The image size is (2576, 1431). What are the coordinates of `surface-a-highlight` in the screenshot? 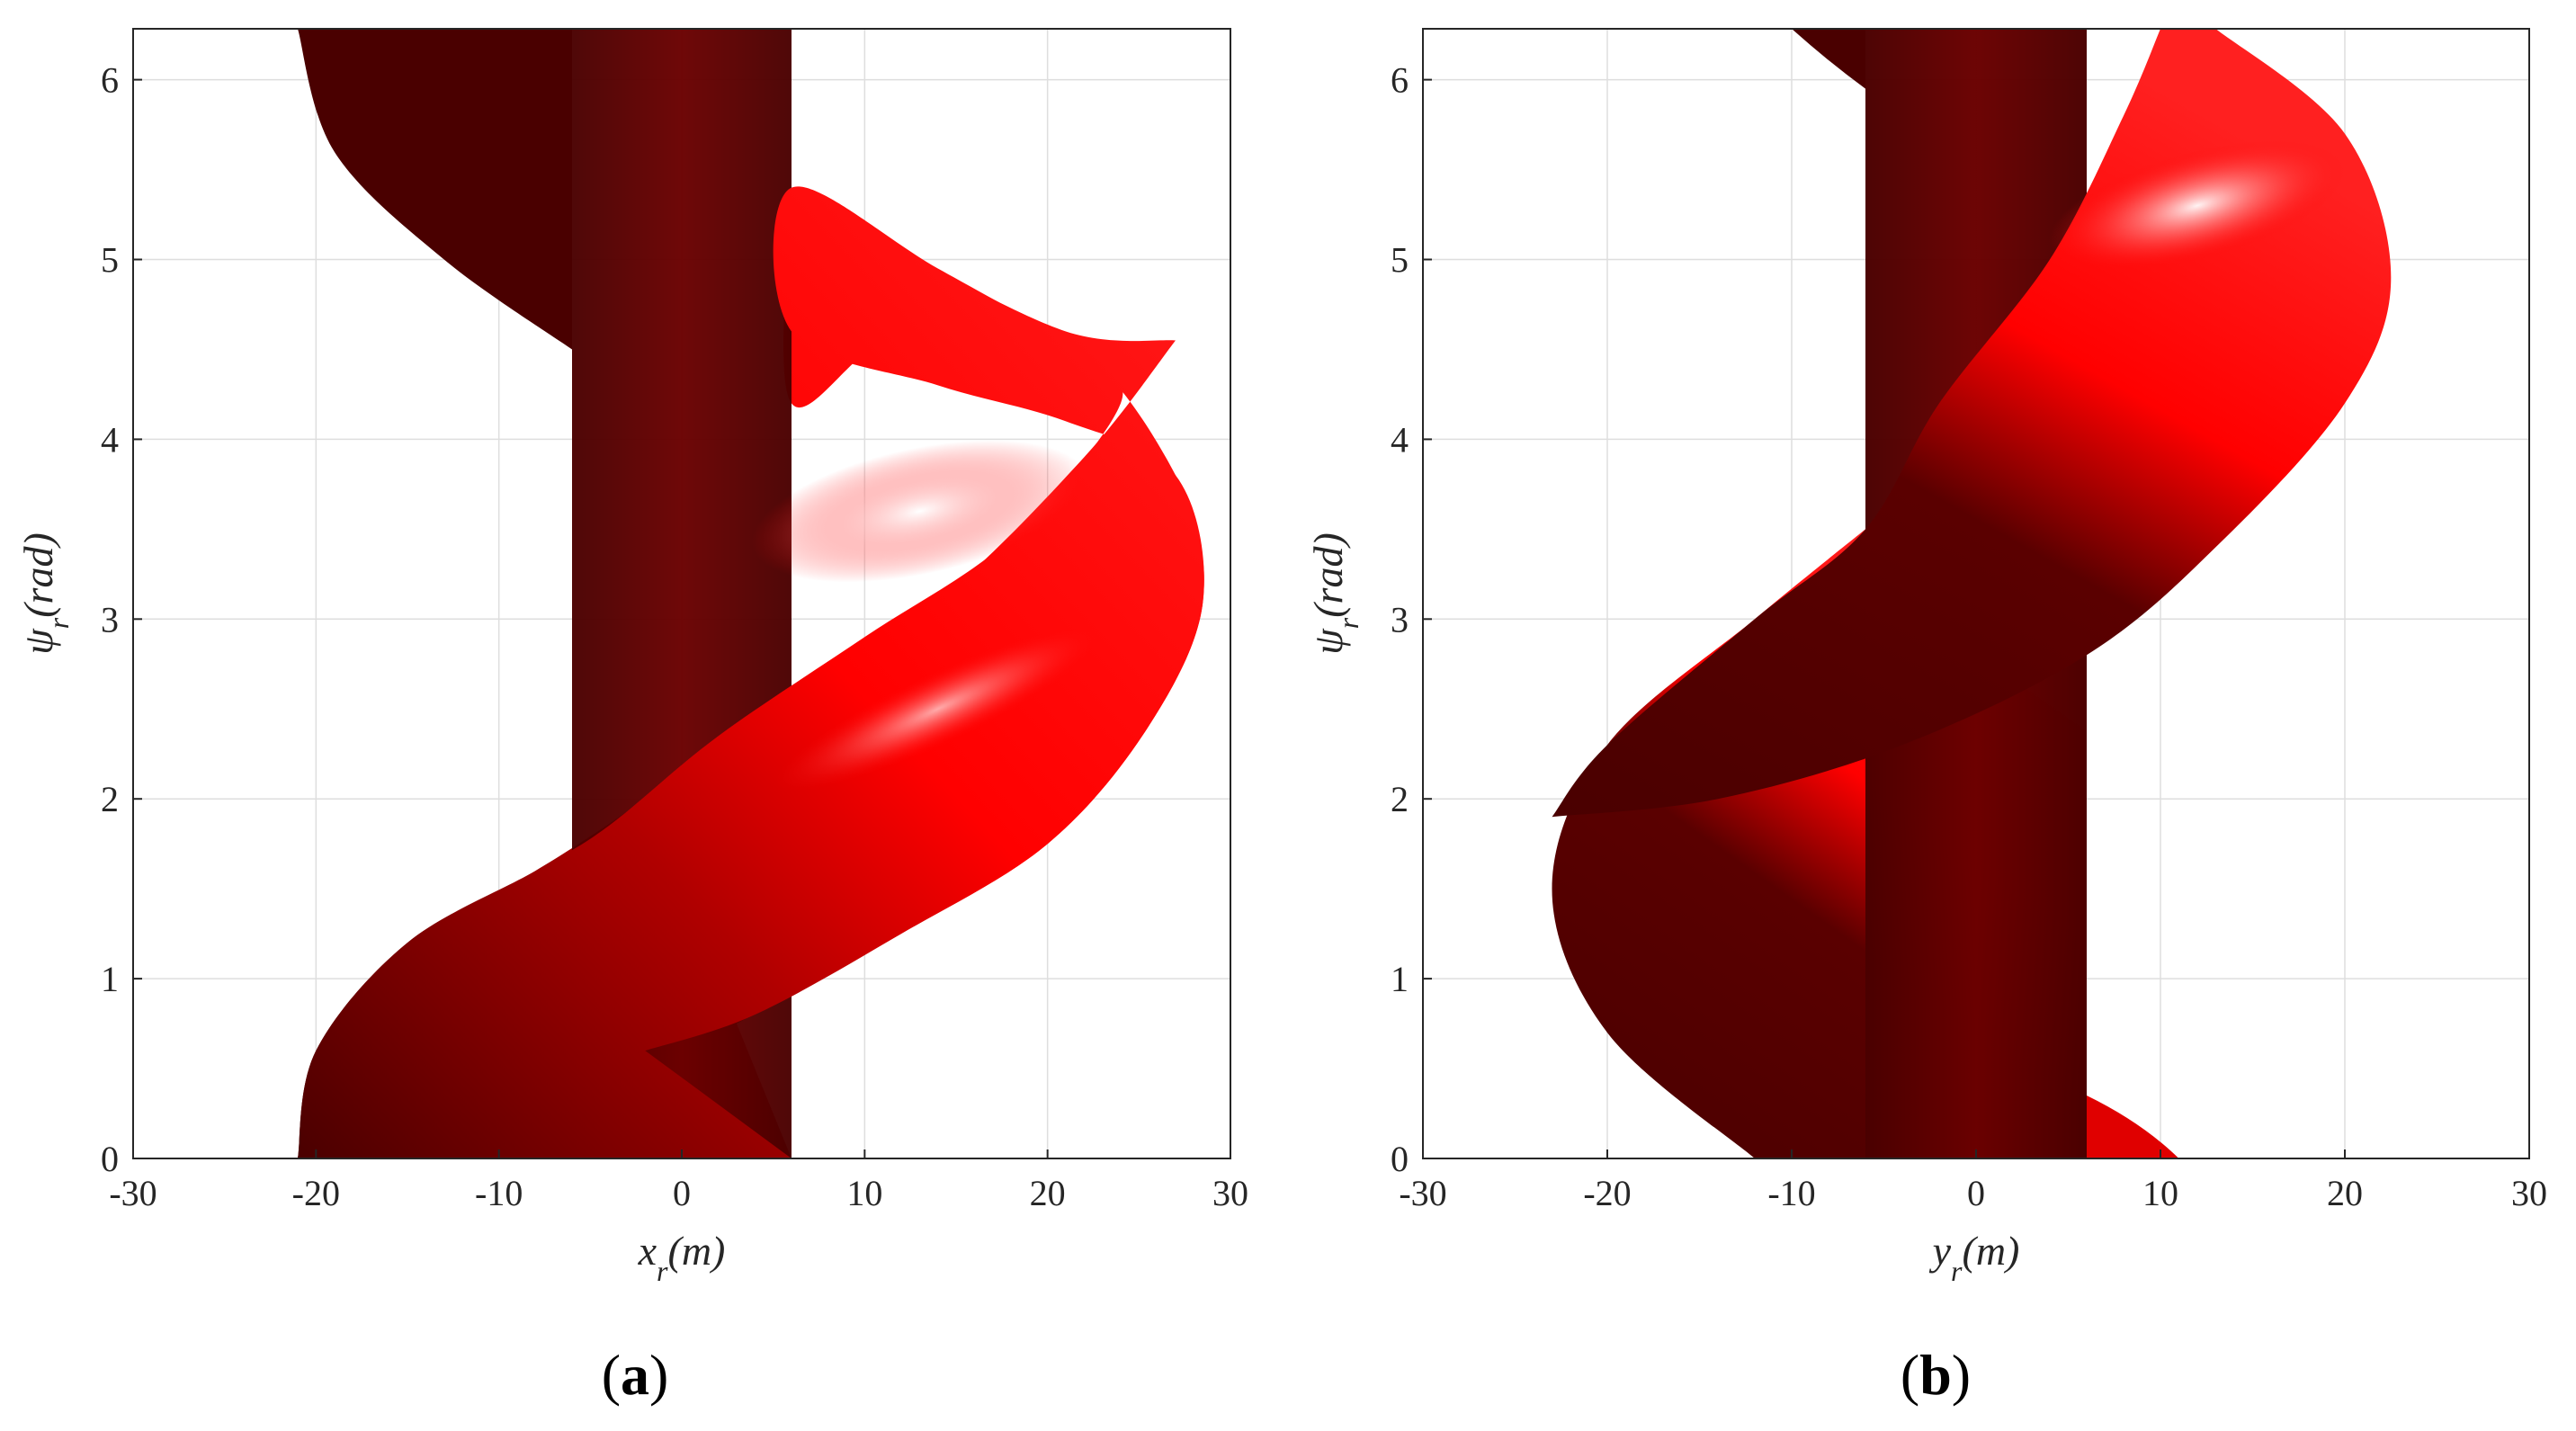 It's located at (919, 511).